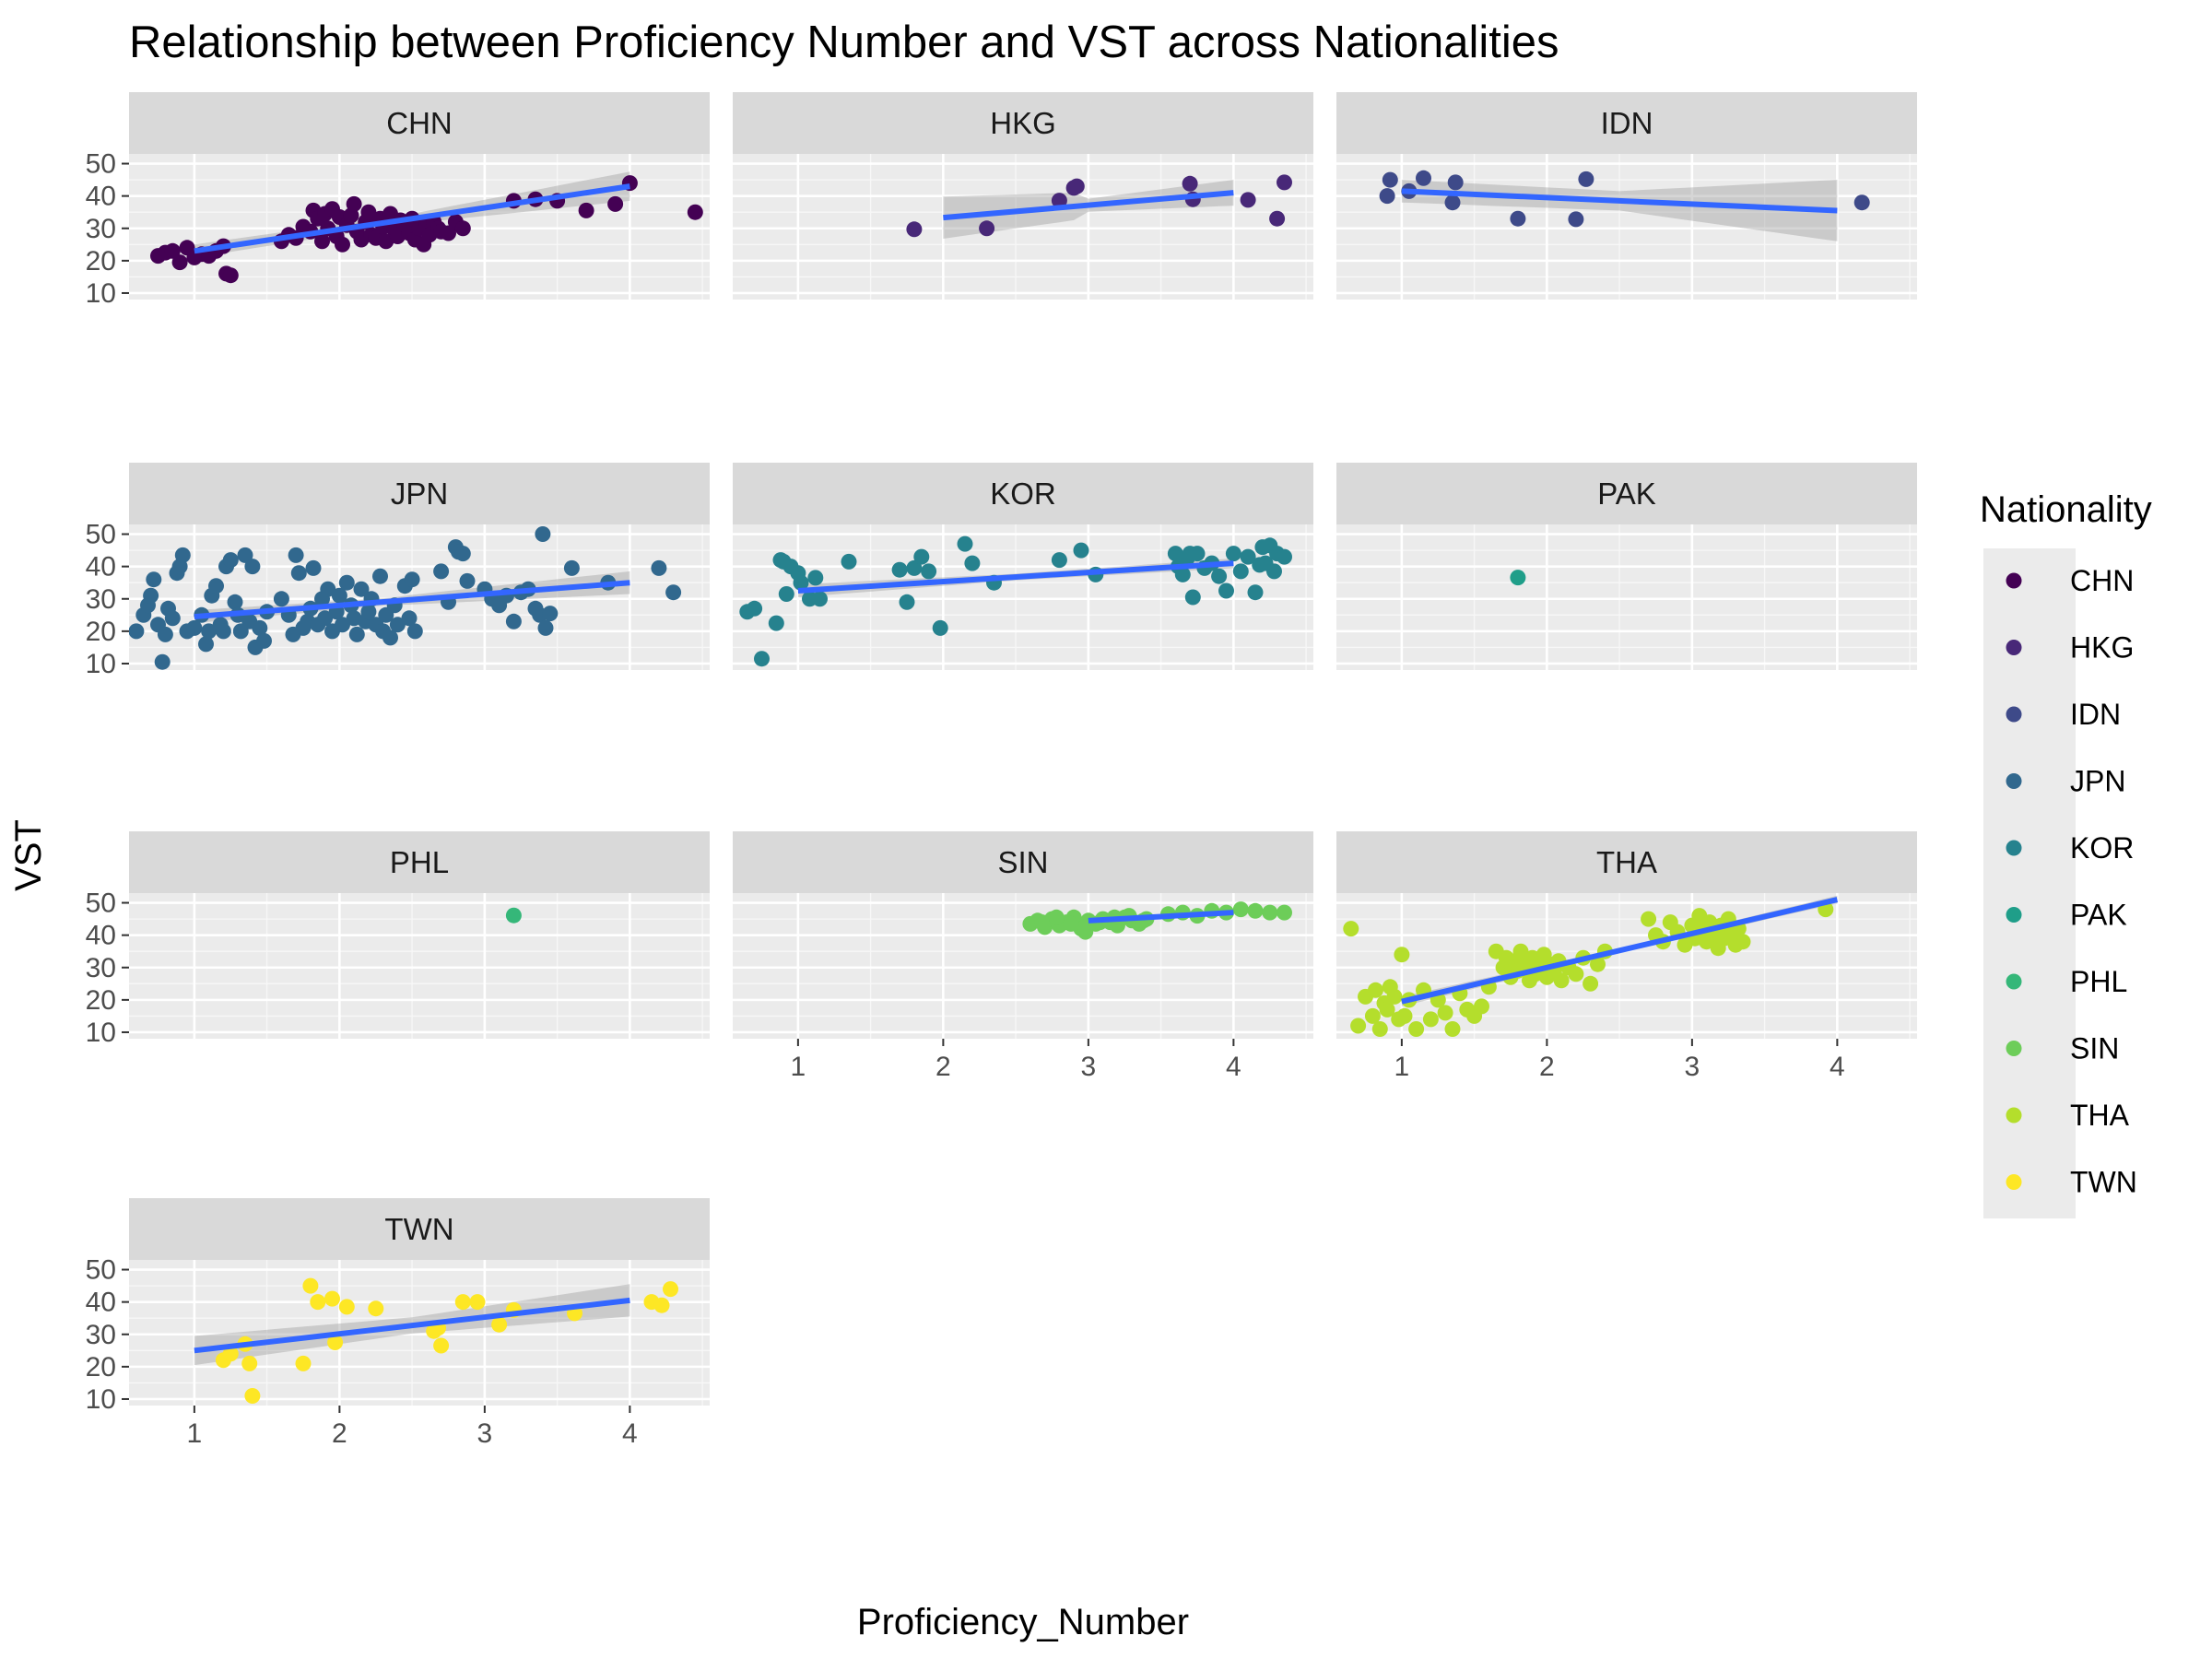 The width and height of the screenshot is (2212, 1659). I want to click on facet-label: THA, so click(1626, 862).